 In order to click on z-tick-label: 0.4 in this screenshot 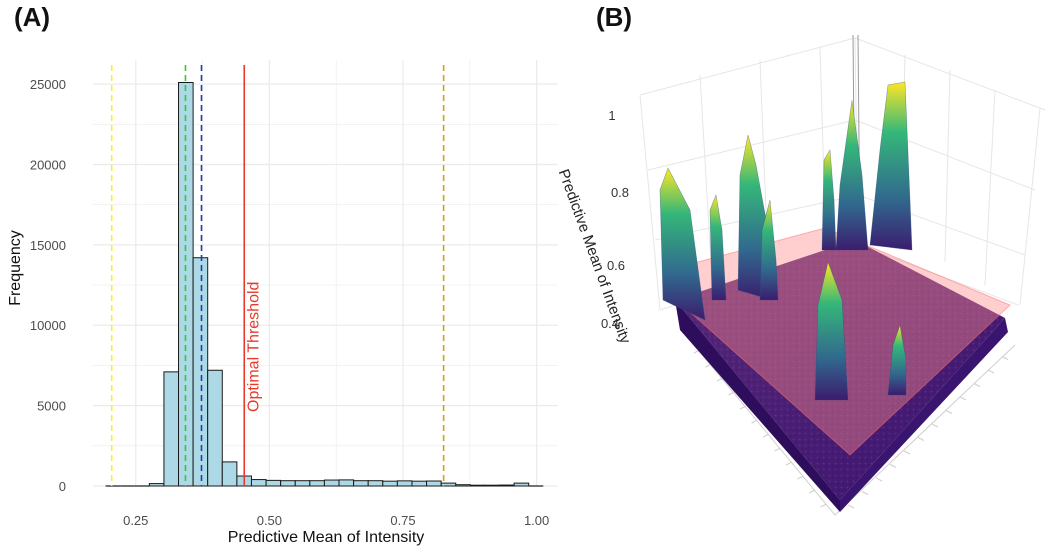, I will do `click(610, 323)`.